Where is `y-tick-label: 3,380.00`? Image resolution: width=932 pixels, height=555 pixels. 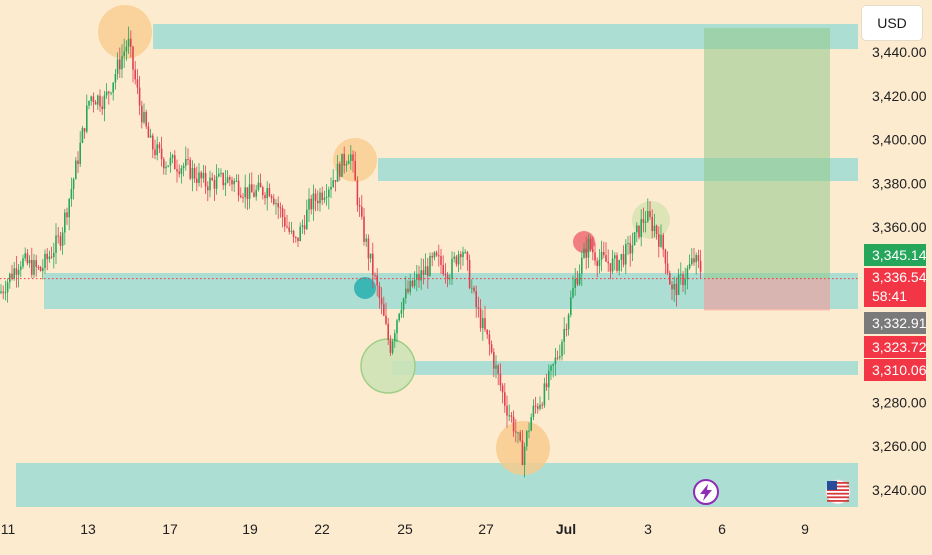 y-tick-label: 3,380.00 is located at coordinates (899, 183).